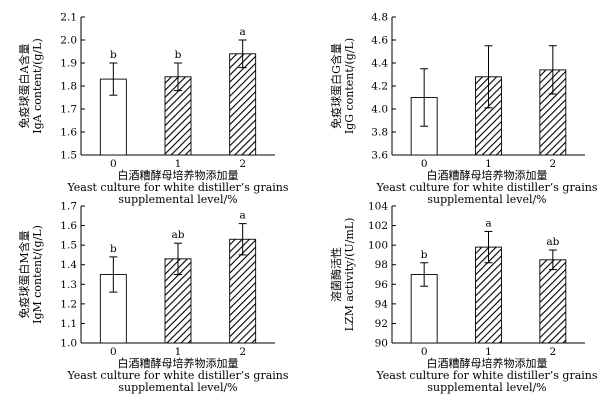  Describe the element at coordinates (349, 275) in the screenshot. I see `y-axis-title-en: LZM activity/(U/mL)` at that location.